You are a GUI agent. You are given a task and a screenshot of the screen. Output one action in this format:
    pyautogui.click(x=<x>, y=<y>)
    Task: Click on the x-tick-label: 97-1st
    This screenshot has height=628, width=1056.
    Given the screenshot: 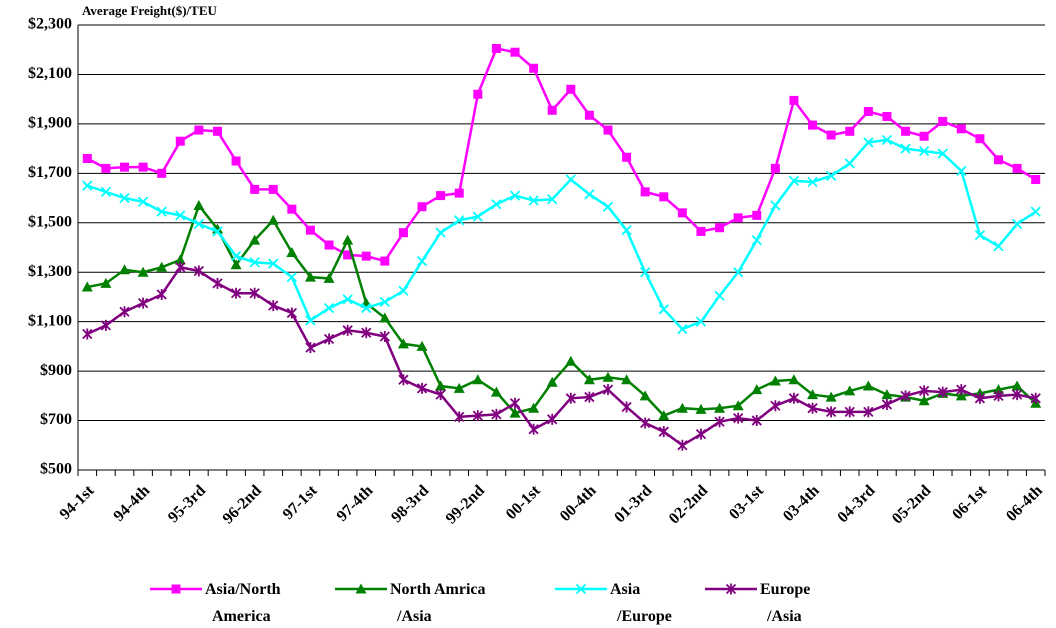 What is the action you would take?
    pyautogui.click(x=300, y=502)
    